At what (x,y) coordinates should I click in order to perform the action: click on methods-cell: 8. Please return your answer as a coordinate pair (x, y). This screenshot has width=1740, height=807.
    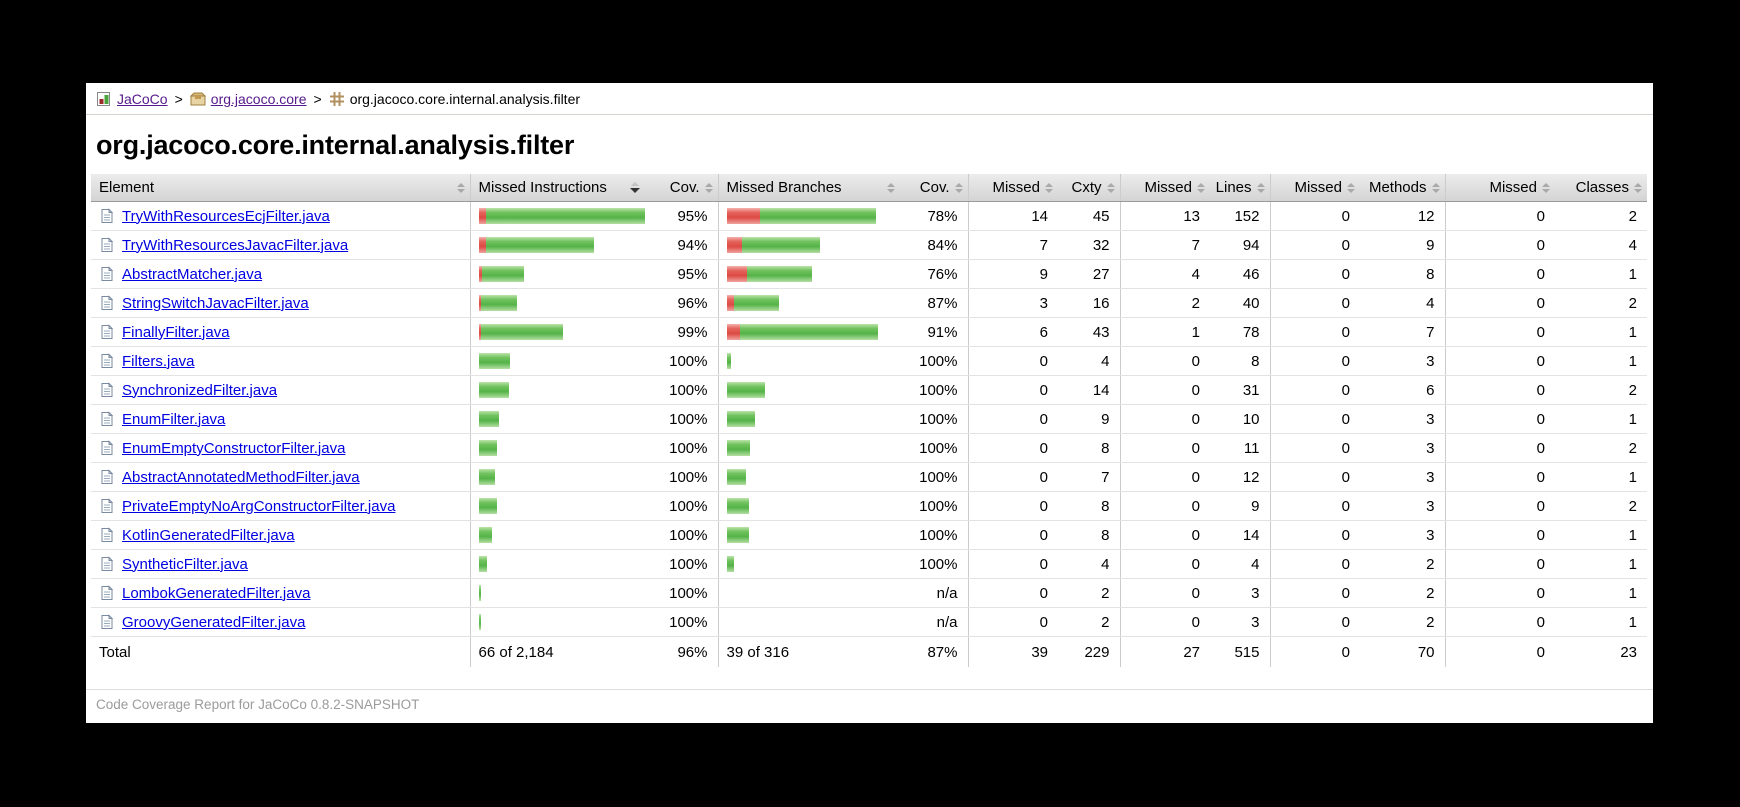
    Looking at the image, I should click on (1402, 274).